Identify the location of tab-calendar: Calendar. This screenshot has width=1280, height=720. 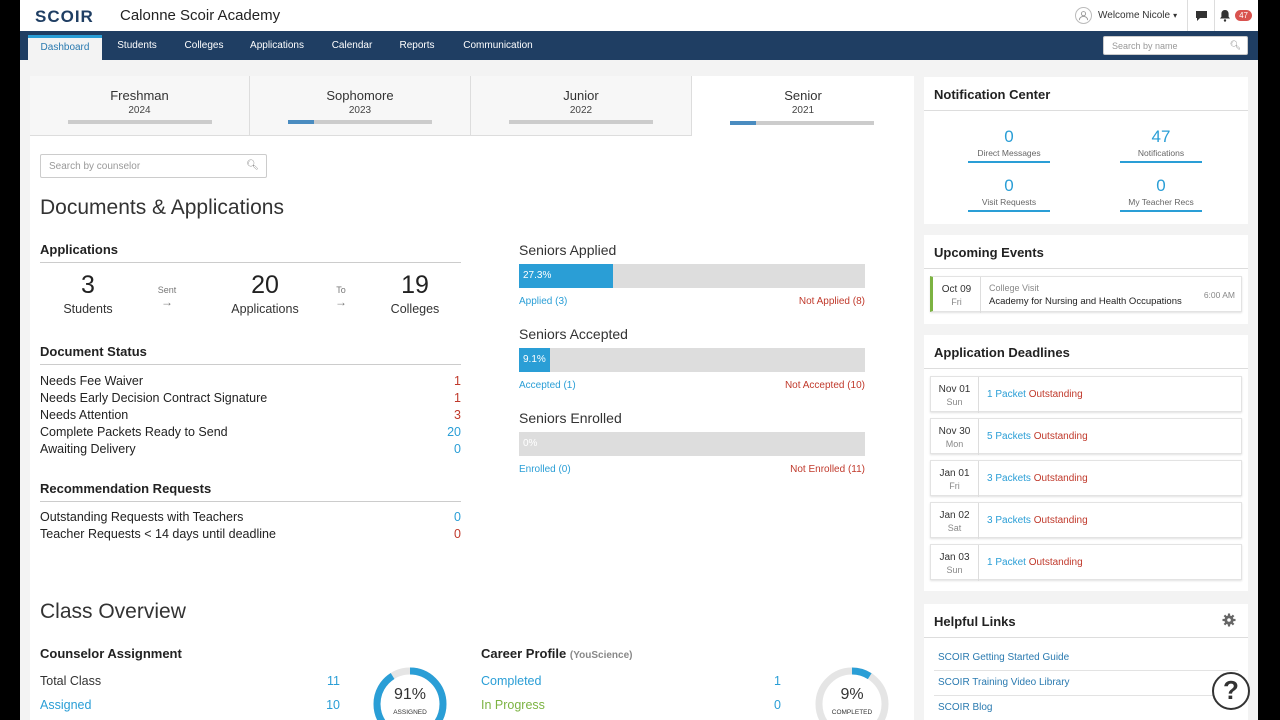
(352, 45).